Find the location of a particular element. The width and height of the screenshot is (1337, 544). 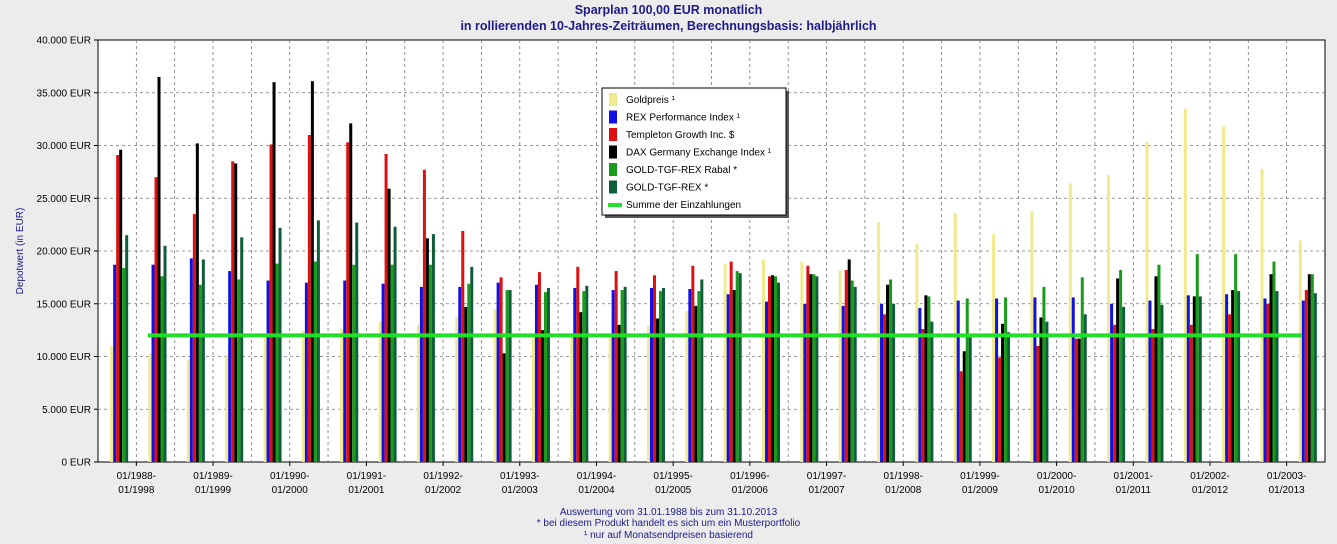

y-tick-label: 10.000 EUR is located at coordinates (64, 357).